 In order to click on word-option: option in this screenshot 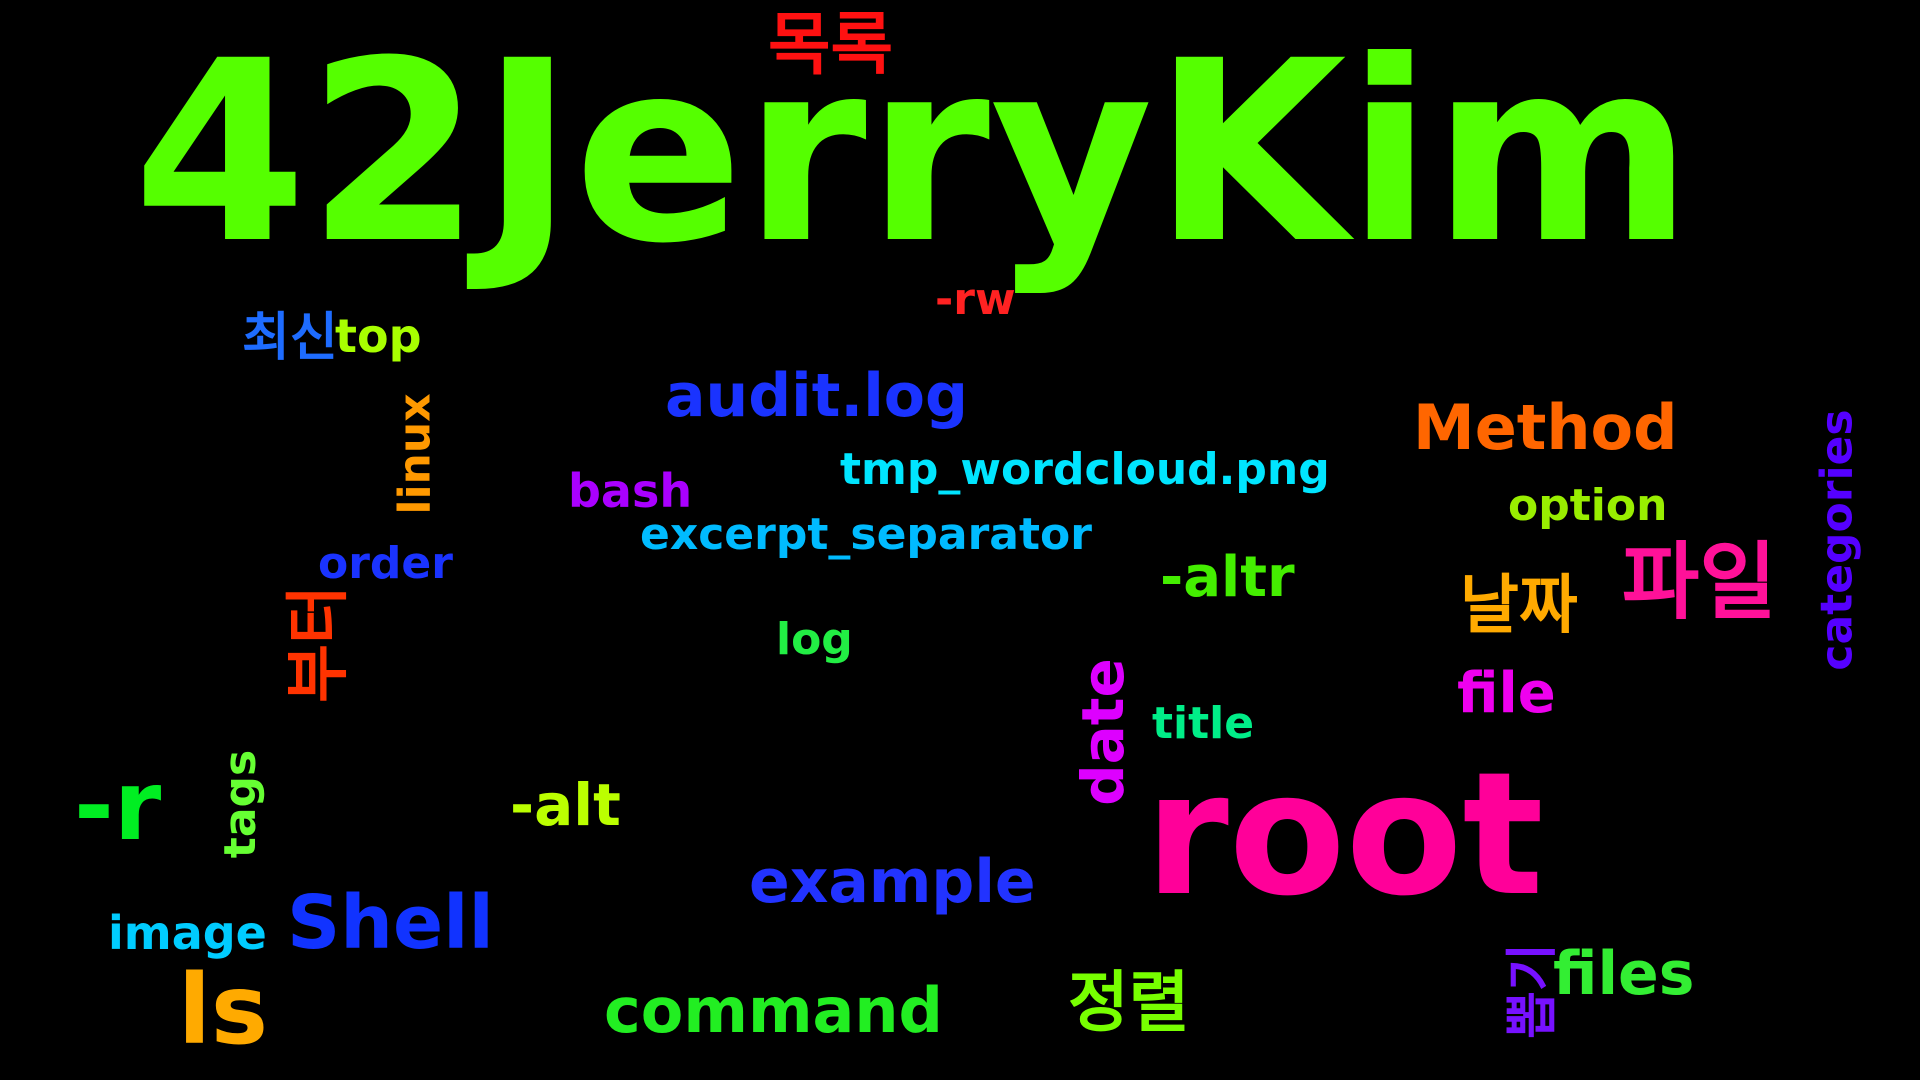, I will do `click(1588, 505)`.